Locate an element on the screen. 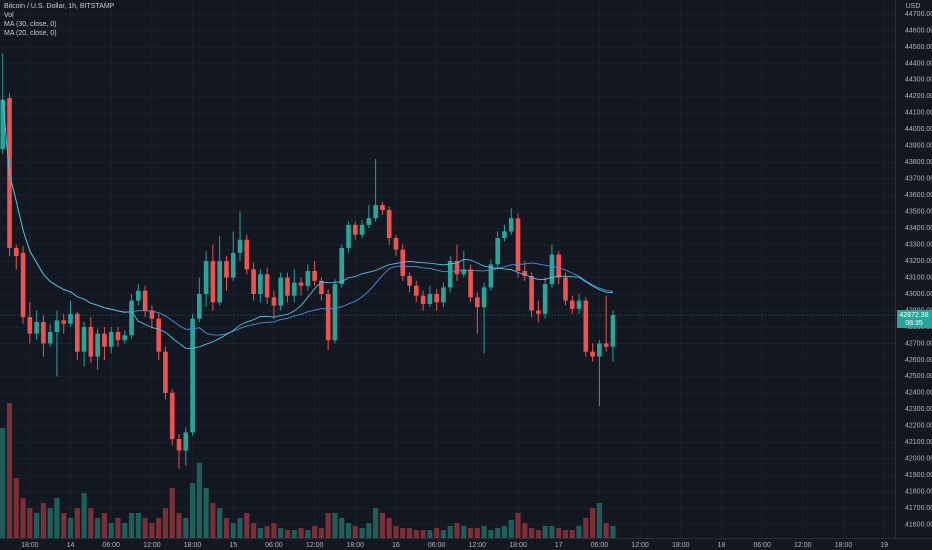  last-price-box is located at coordinates (914, 319).